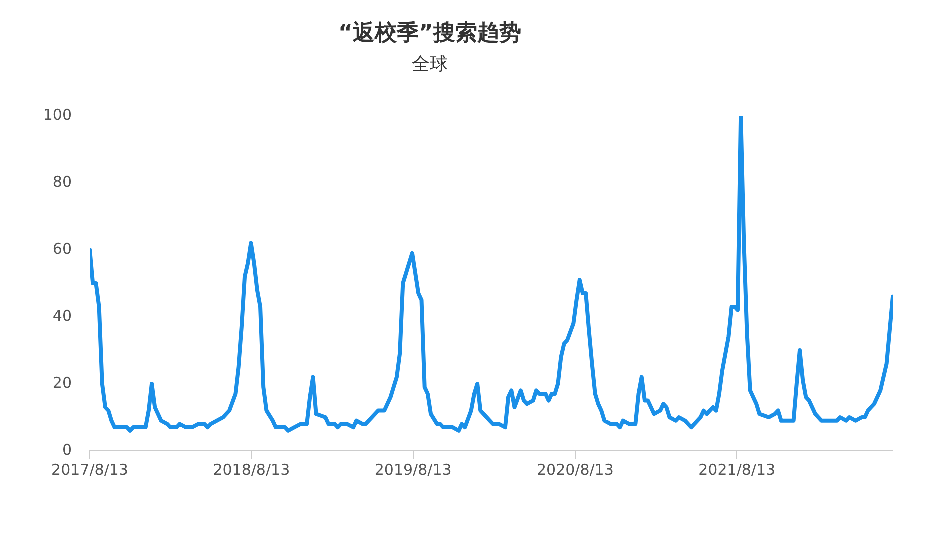 This screenshot has width=941, height=535. Describe the element at coordinates (430, 64) in the screenshot. I see `chart-subtitle: 全球` at that location.